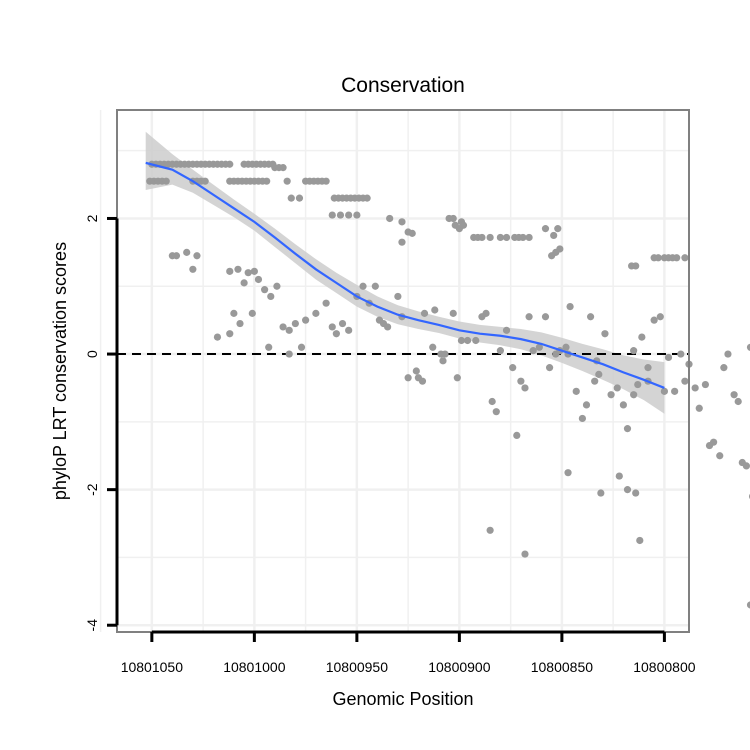  What do you see at coordinates (562, 667) in the screenshot?
I see `x-tick-label: 10800850` at bounding box center [562, 667].